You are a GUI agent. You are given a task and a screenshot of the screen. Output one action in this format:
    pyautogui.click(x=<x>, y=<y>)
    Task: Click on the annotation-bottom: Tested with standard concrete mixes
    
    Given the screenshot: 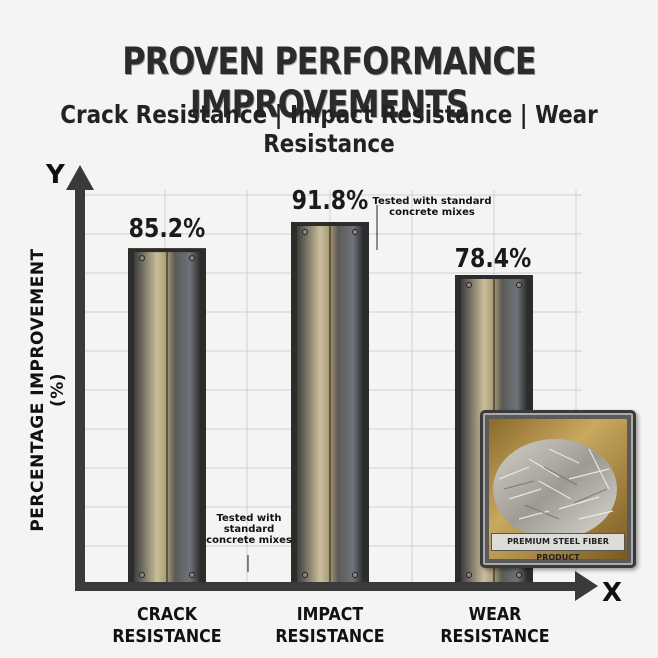 What is the action you would take?
    pyautogui.click(x=249, y=529)
    